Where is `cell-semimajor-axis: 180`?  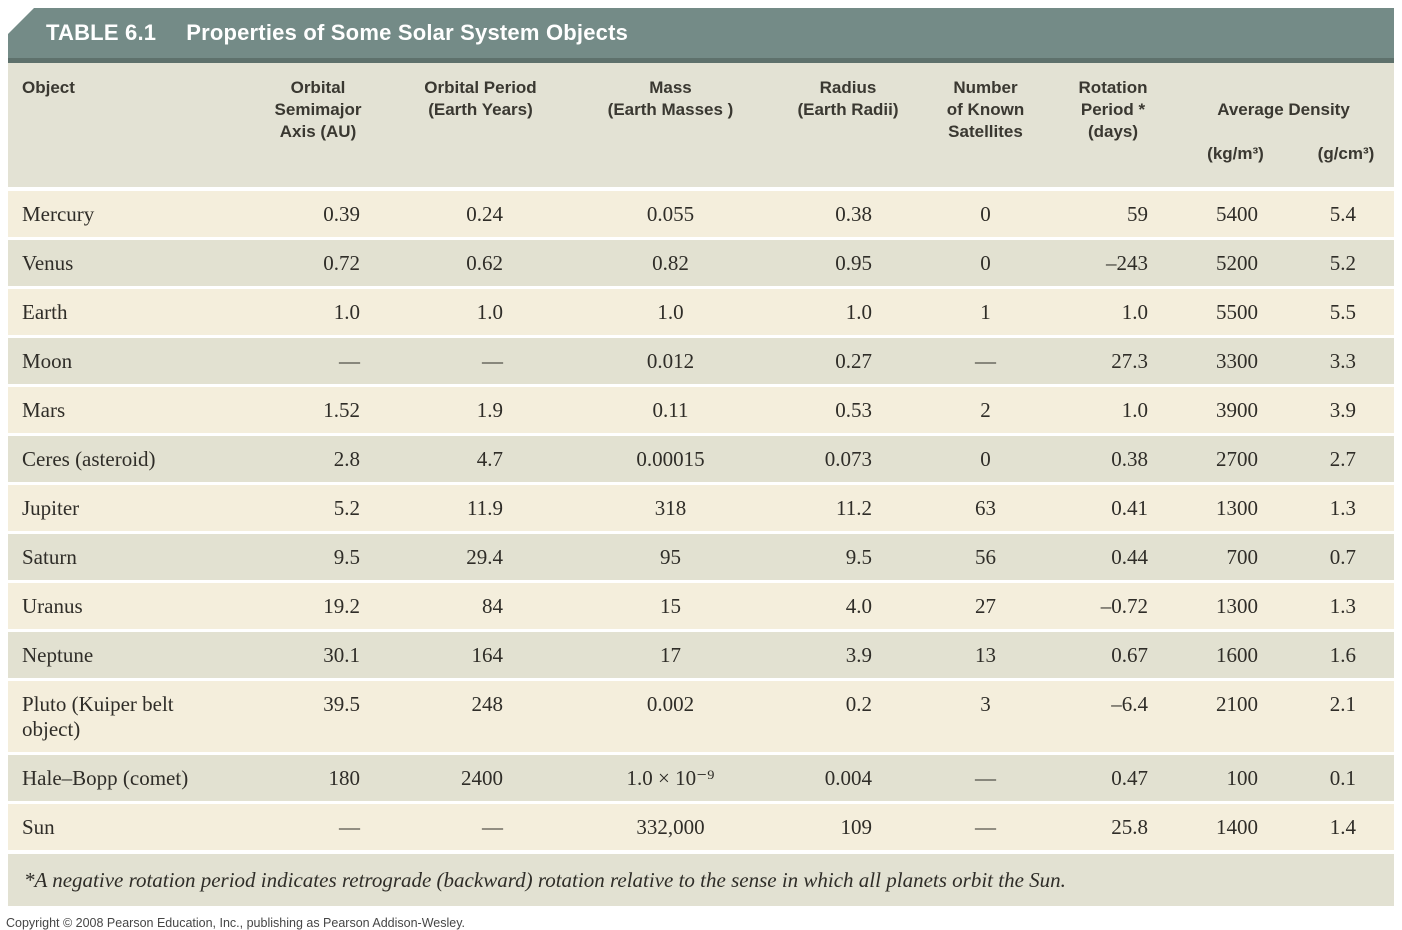
cell-semimajor-axis: 180 is located at coordinates (318, 778).